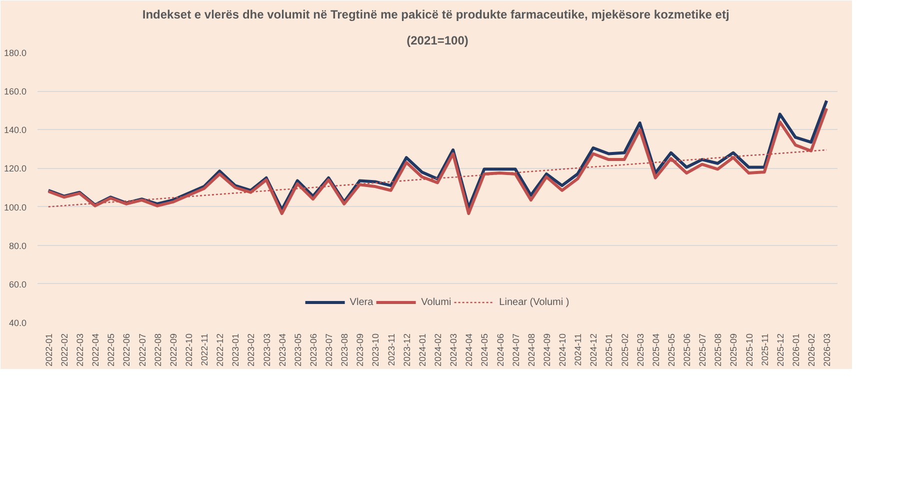 Image resolution: width=900 pixels, height=496 pixels. Describe the element at coordinates (173, 350) in the screenshot. I see `x-tick-label: 2022-09` at that location.